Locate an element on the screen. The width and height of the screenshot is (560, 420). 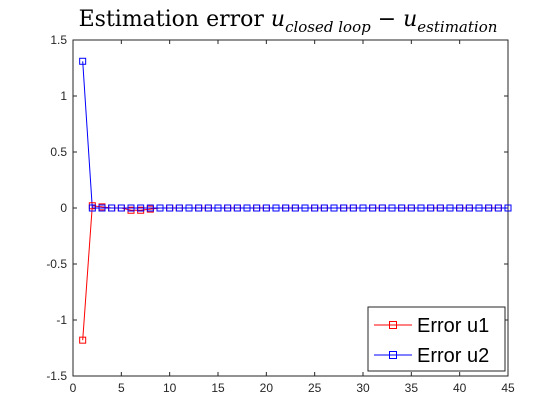
legend: Error u1 Error u2 is located at coordinates (436, 339).